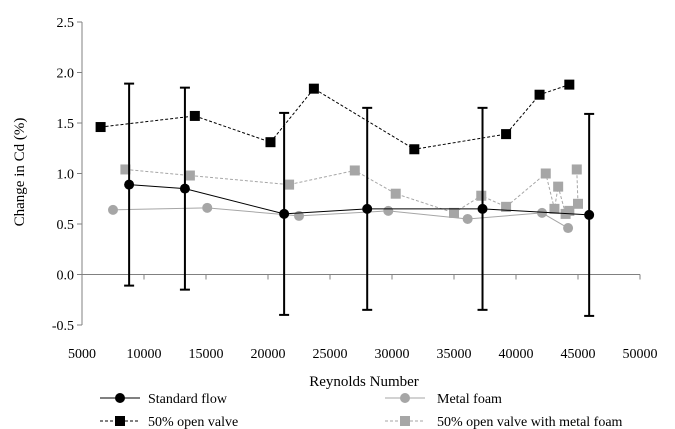 This screenshot has width=675, height=429. Describe the element at coordinates (66, 124) in the screenshot. I see `y-tick-label: 1.5` at that location.